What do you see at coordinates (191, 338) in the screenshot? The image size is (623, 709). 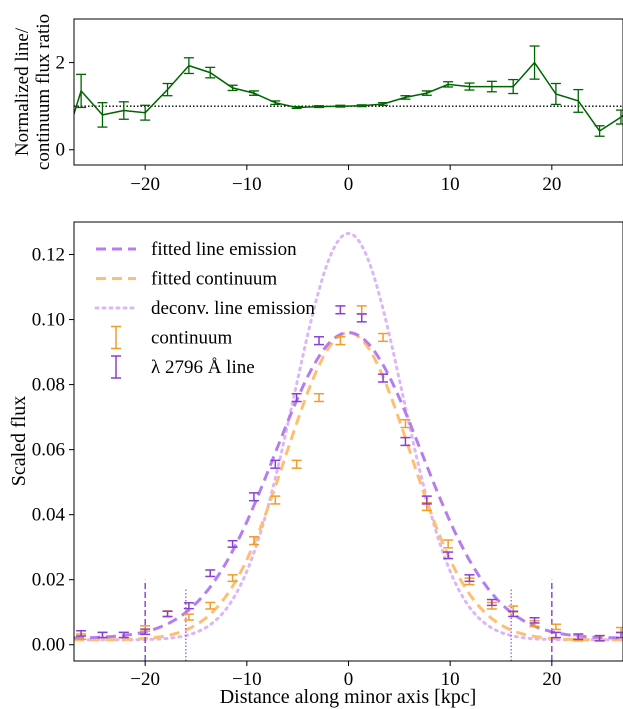 I see `legend-label: continuum` at bounding box center [191, 338].